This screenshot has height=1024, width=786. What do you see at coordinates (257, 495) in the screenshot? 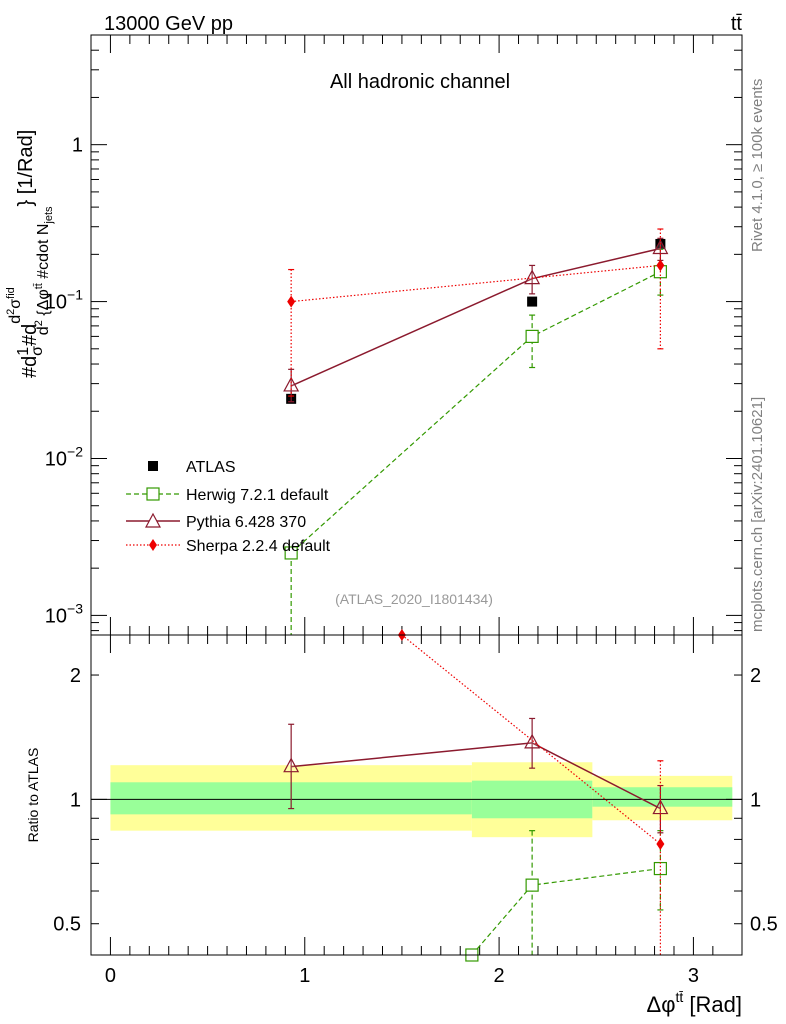
I see `legend-label-herwig: Herwig 7.2.1 default` at bounding box center [257, 495].